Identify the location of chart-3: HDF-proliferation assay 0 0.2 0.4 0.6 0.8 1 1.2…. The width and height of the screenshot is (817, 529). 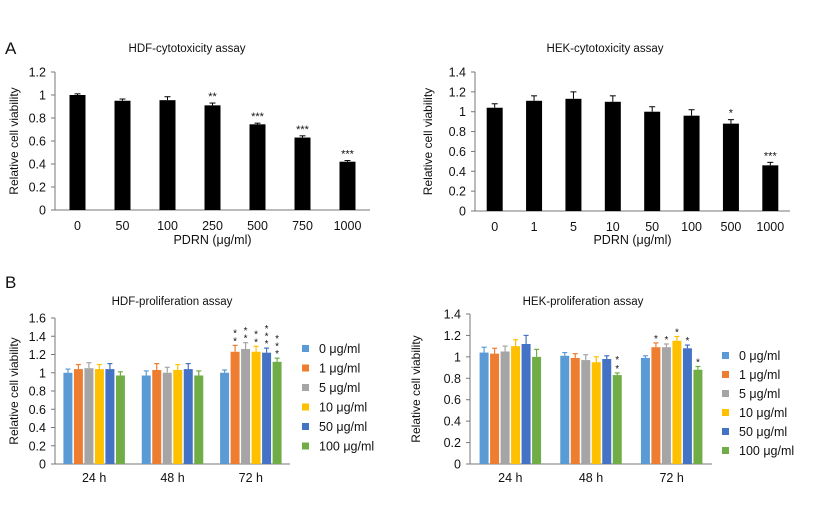
(148, 390).